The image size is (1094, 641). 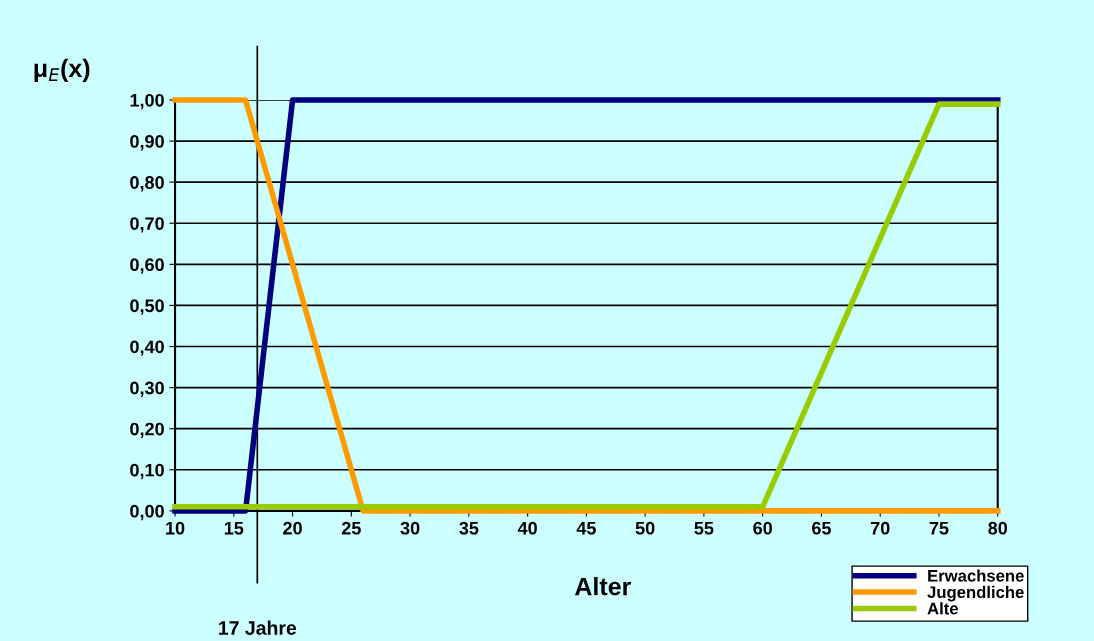 I want to click on y-tick-label: 0,20, so click(x=147, y=430).